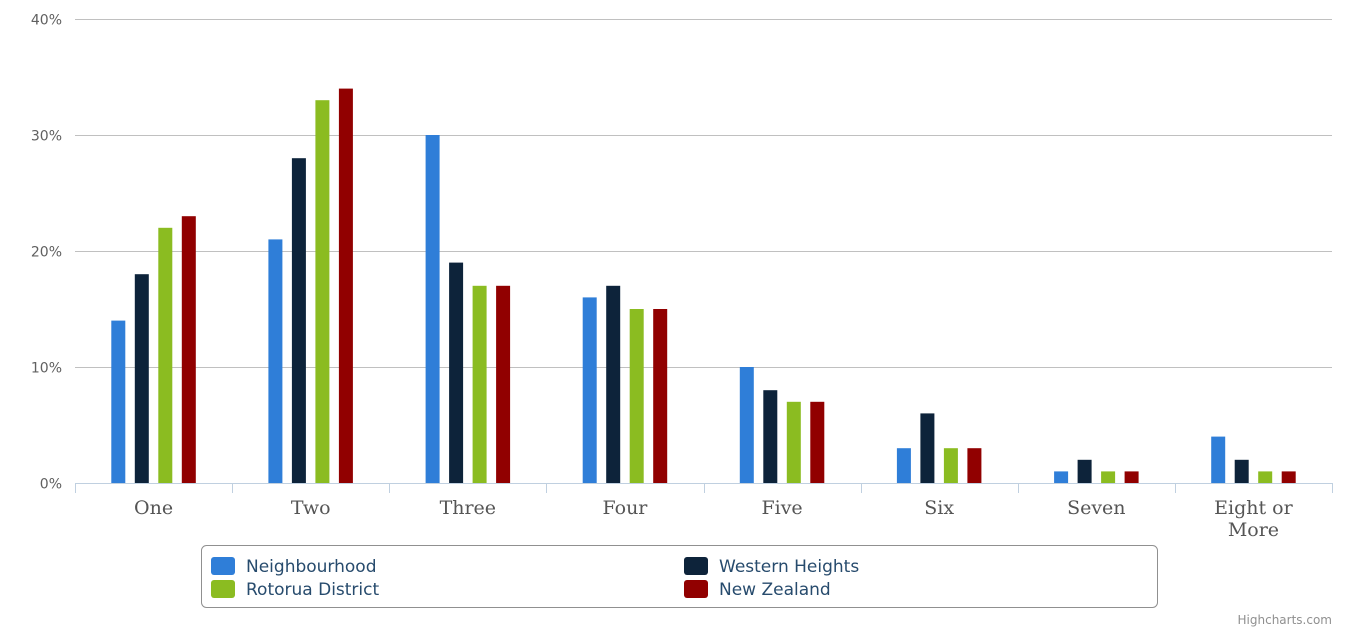 The width and height of the screenshot is (1346, 629). Describe the element at coordinates (1285, 620) in the screenshot. I see `credits-text: Highcharts.com` at that location.